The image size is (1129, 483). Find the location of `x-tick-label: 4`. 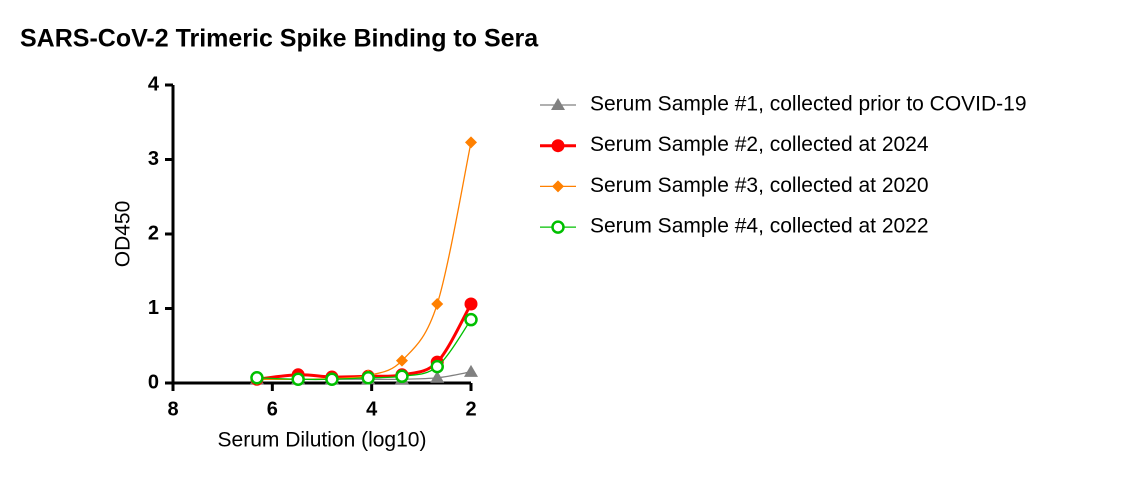

x-tick-label: 4 is located at coordinates (372, 409).